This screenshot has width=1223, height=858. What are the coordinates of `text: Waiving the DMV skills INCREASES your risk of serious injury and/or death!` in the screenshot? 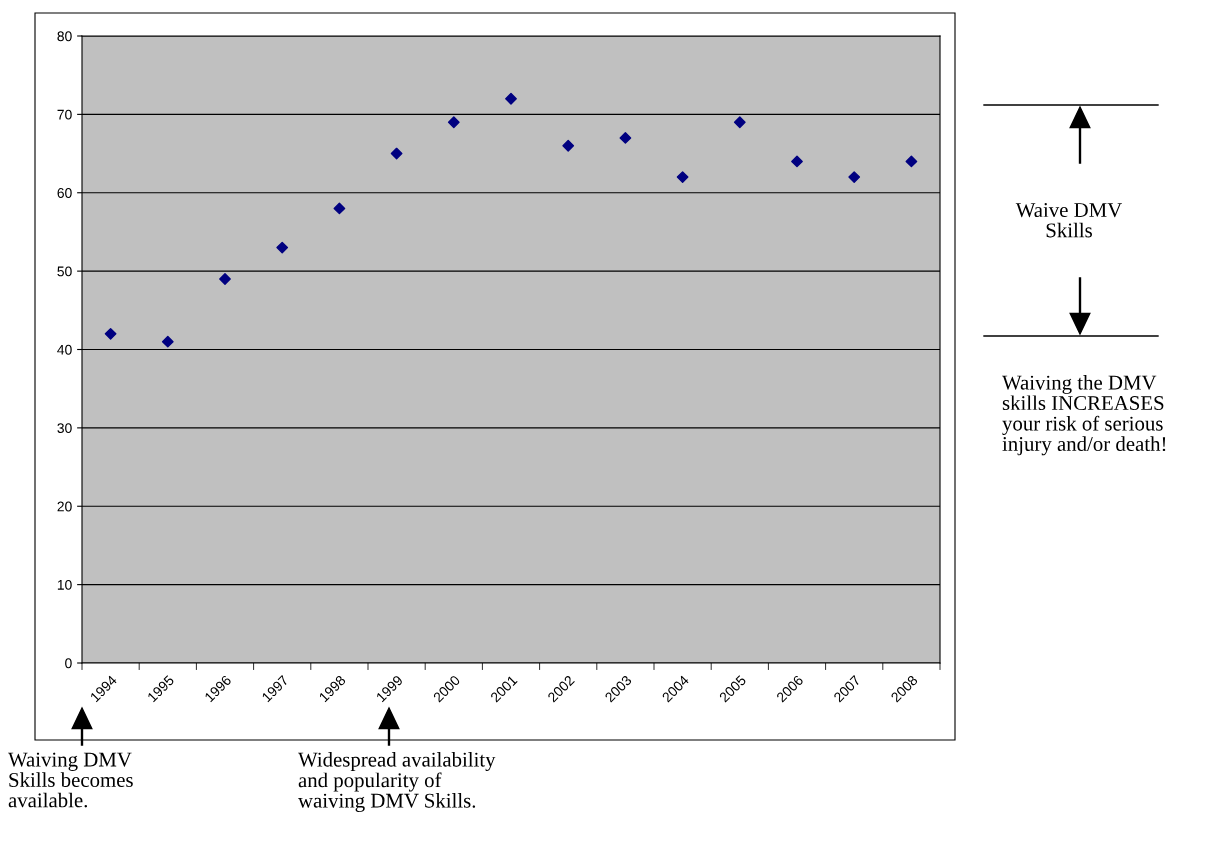 It's located at (1084, 415).